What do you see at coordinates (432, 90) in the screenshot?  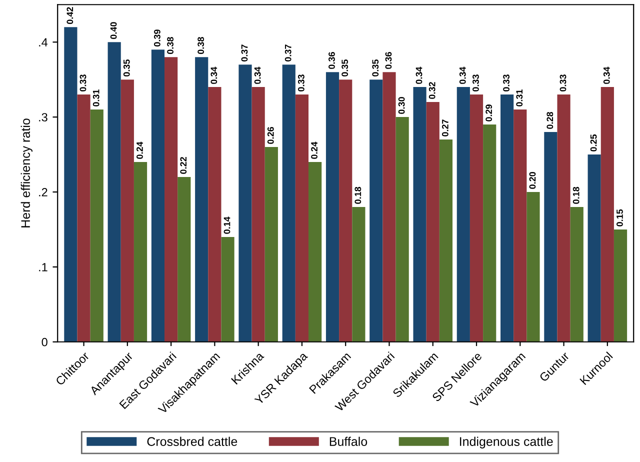 I see `data-label: 0.32` at bounding box center [432, 90].